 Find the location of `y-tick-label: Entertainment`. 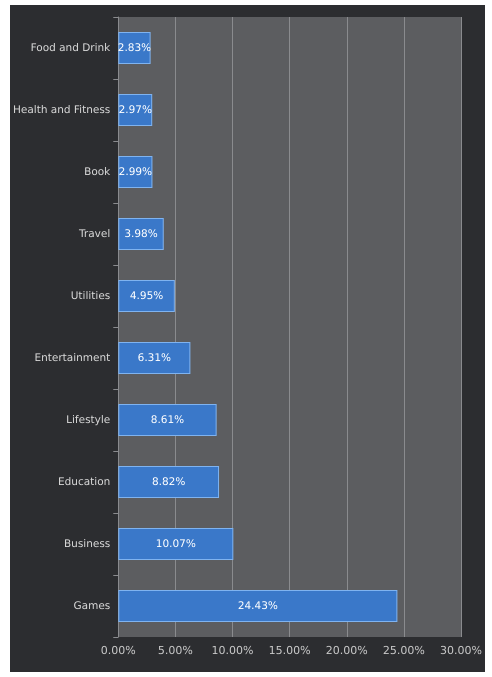

y-tick-label: Entertainment is located at coordinates (72, 358).